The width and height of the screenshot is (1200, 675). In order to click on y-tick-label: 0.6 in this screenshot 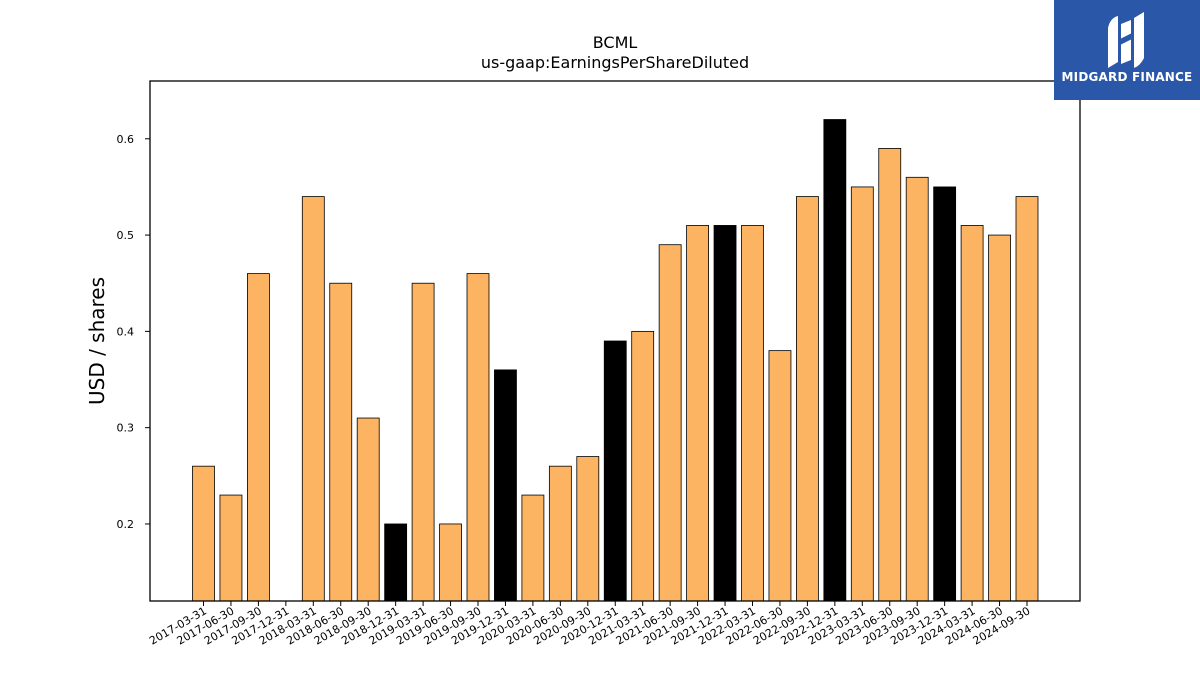, I will do `click(126, 139)`.